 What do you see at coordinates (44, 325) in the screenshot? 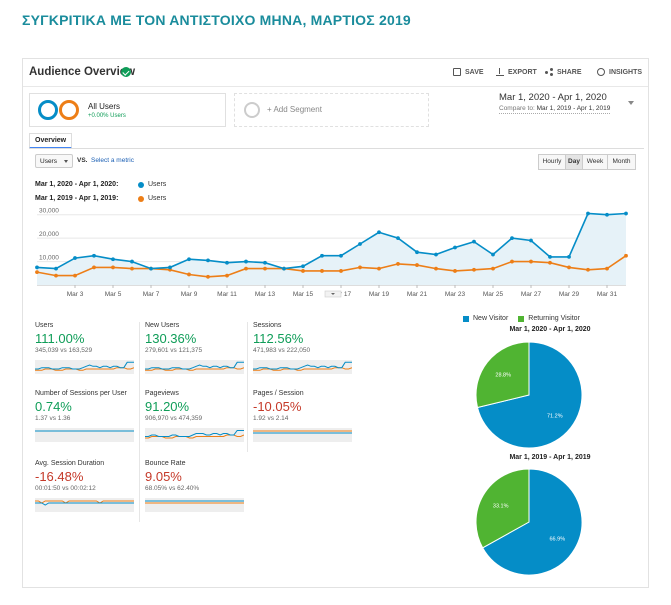
I see `metric-name: Users` at bounding box center [44, 325].